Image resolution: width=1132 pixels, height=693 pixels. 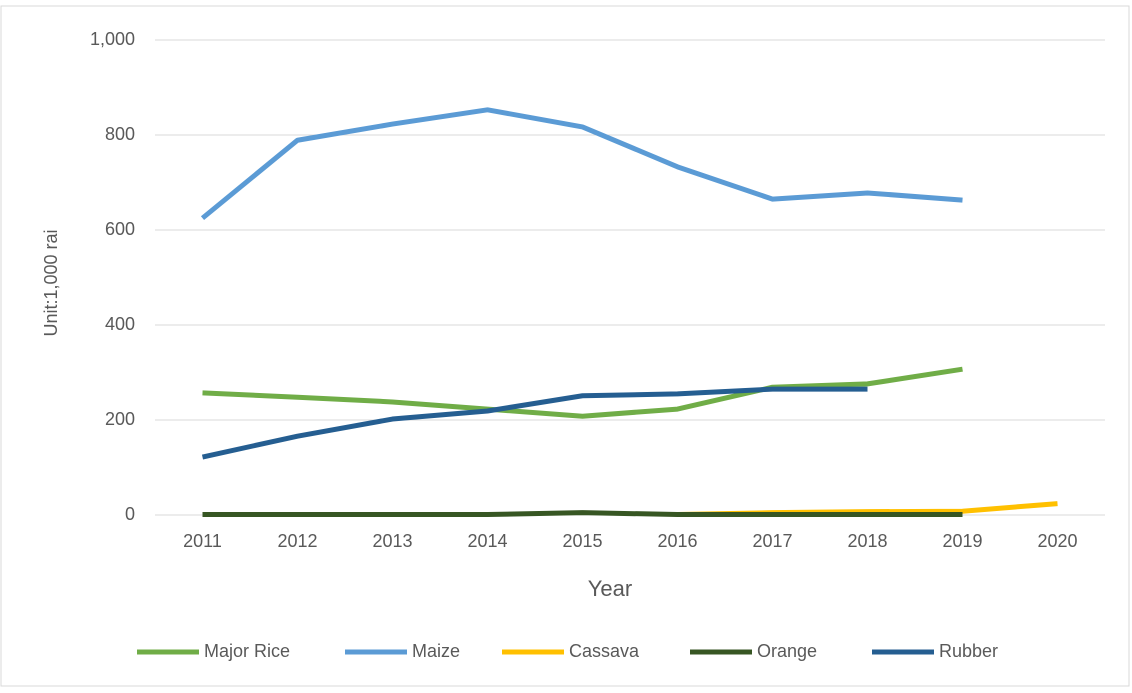 What do you see at coordinates (436, 651) in the screenshot?
I see `legend-label: Maize` at bounding box center [436, 651].